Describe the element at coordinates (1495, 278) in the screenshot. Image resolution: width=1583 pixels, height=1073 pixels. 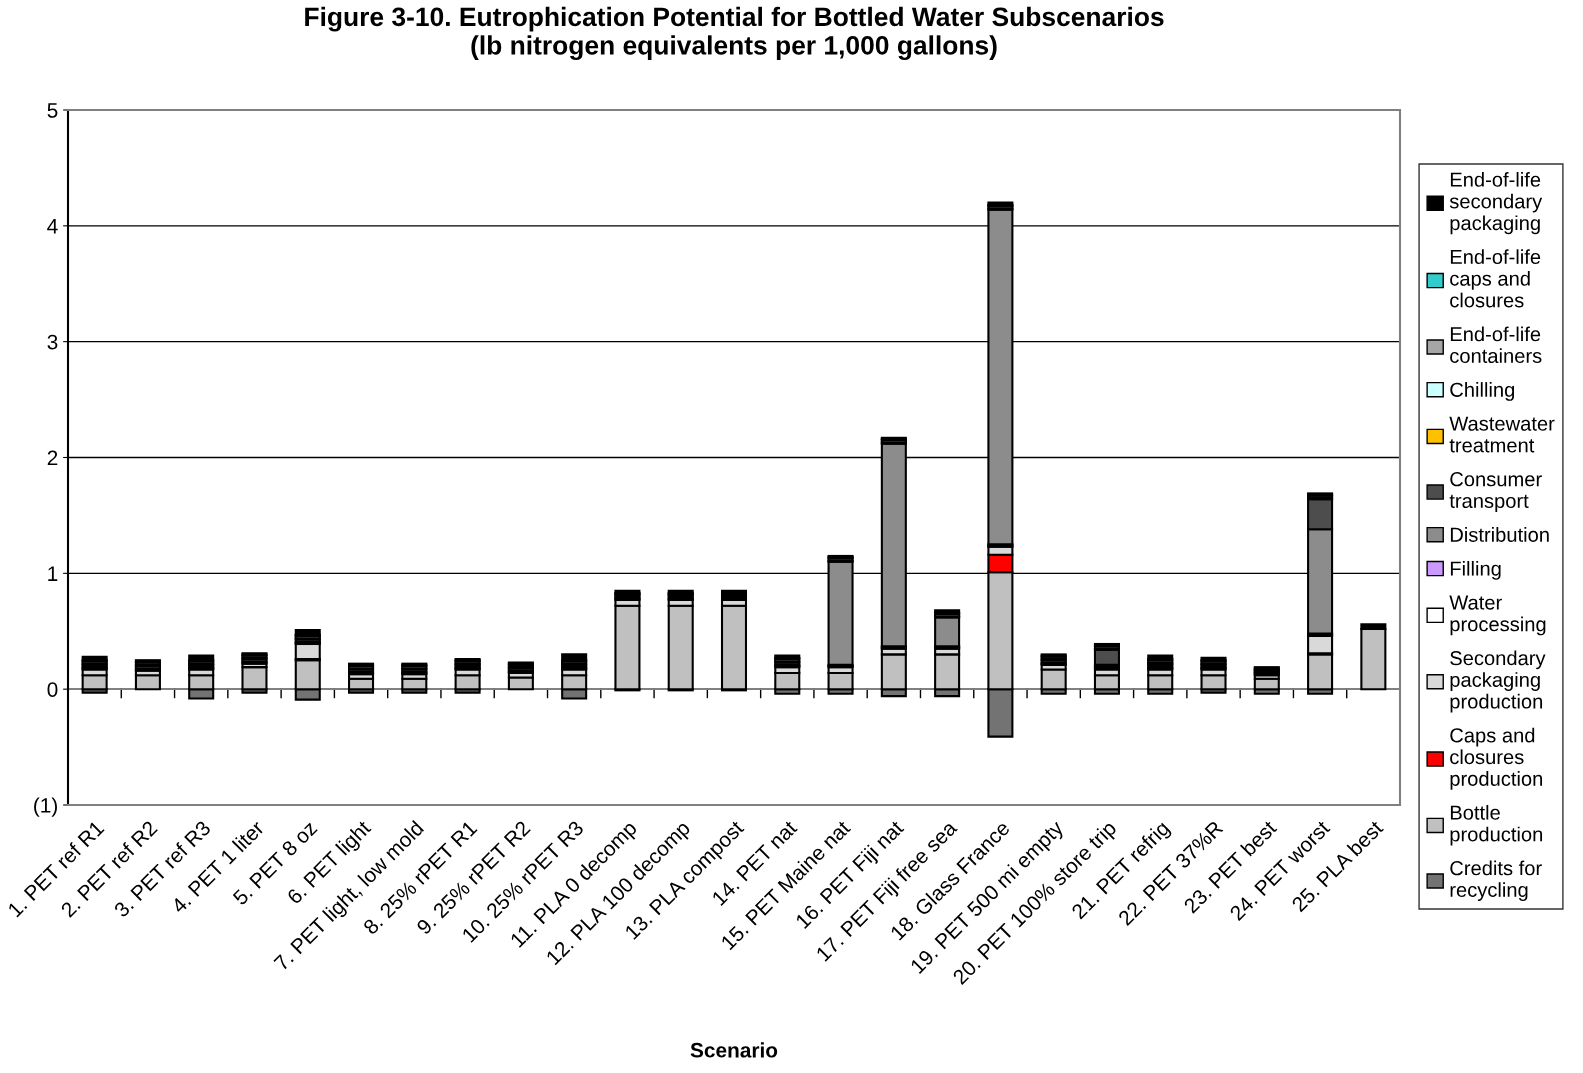
I see `legend-label: End-of-life caps and closures` at that location.